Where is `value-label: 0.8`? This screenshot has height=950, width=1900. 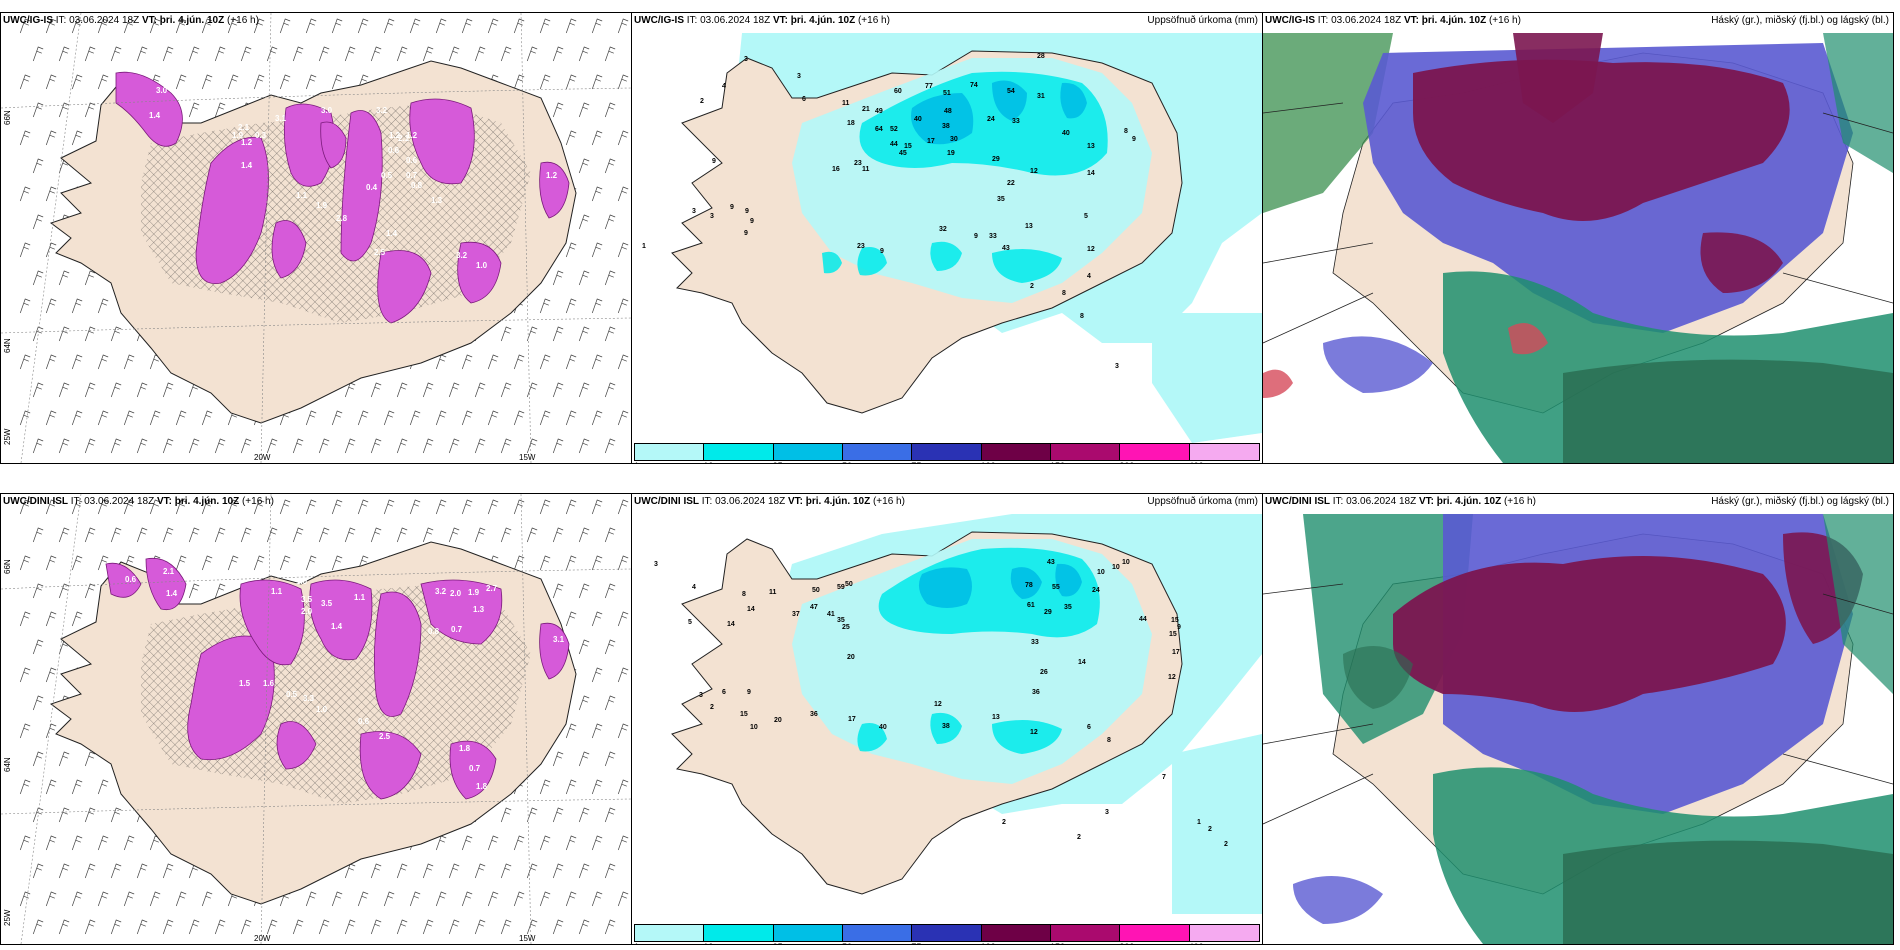
value-label: 0.8 is located at coordinates (417, 185).